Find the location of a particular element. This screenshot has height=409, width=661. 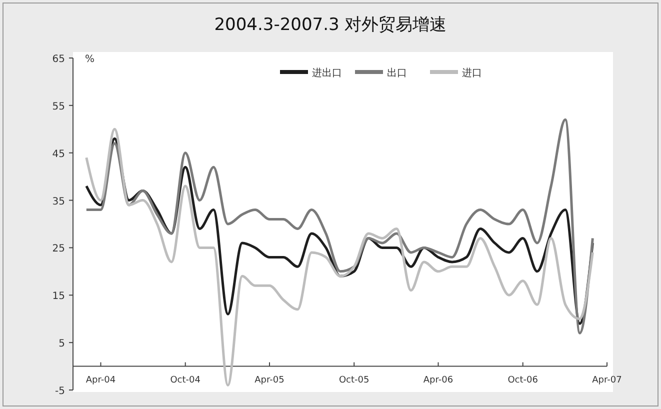

x-tick-label: Apr-05 is located at coordinates (269, 380).